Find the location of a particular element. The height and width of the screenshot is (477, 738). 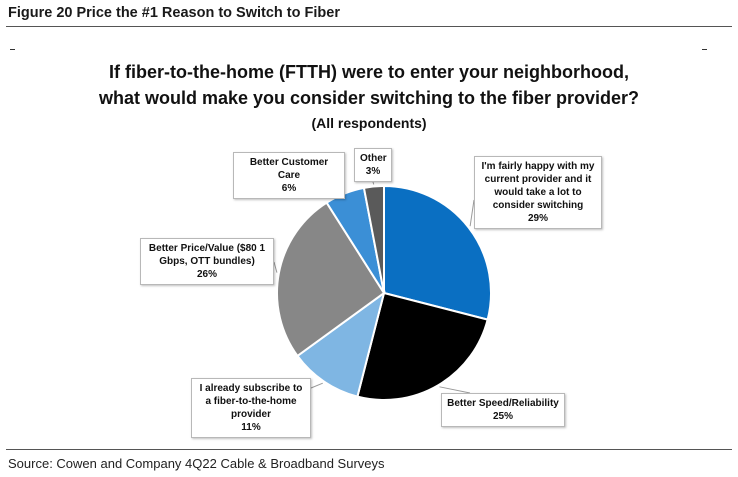

label-price-value-pct: 26% is located at coordinates (206, 274).